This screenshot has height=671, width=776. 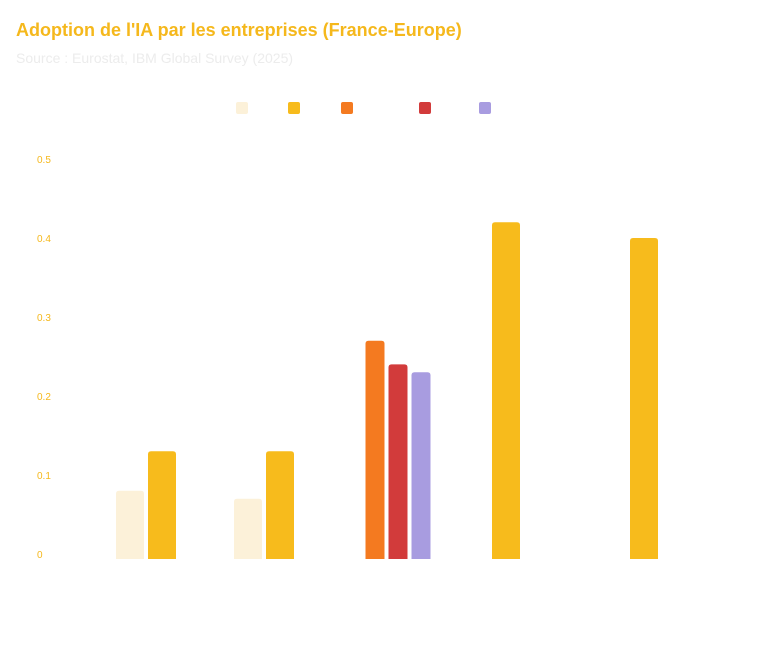 I want to click on y-tick-label: 0.3, so click(x=44, y=318).